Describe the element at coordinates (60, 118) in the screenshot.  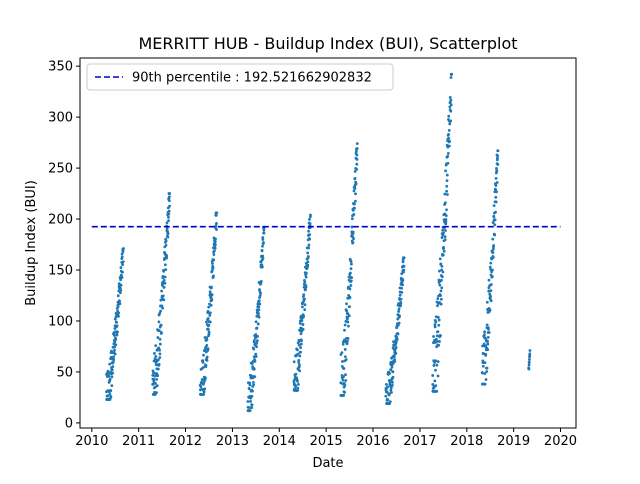
I see `y-tick-label: 300` at that location.